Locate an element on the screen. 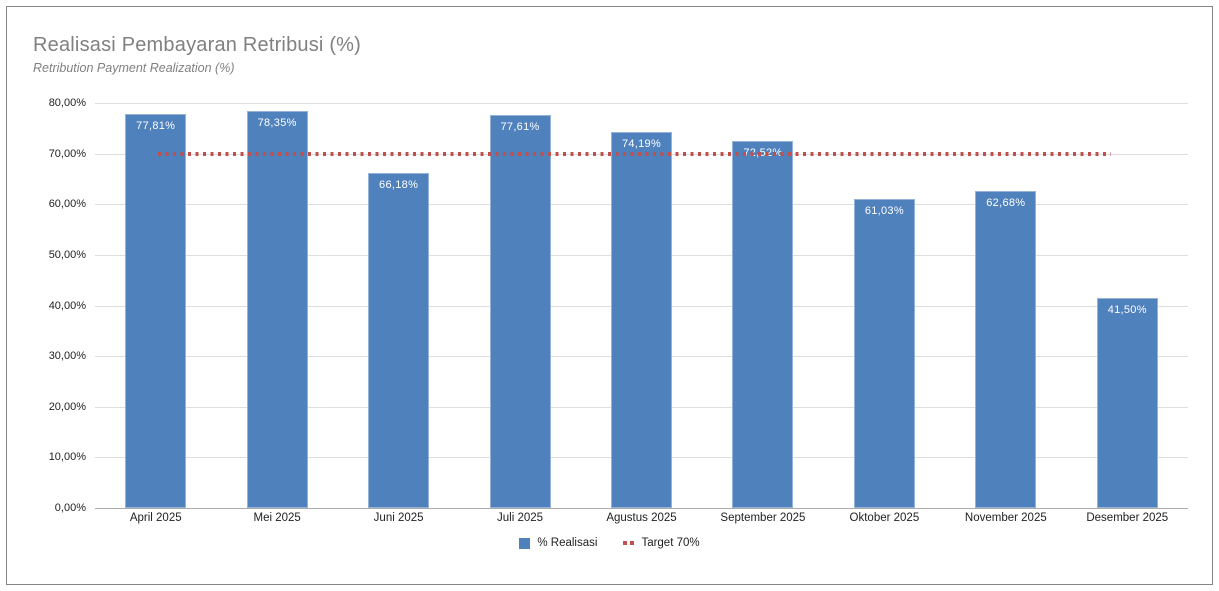 The image size is (1219, 591). x-tick-label: Desember 2025 is located at coordinates (1127, 518).